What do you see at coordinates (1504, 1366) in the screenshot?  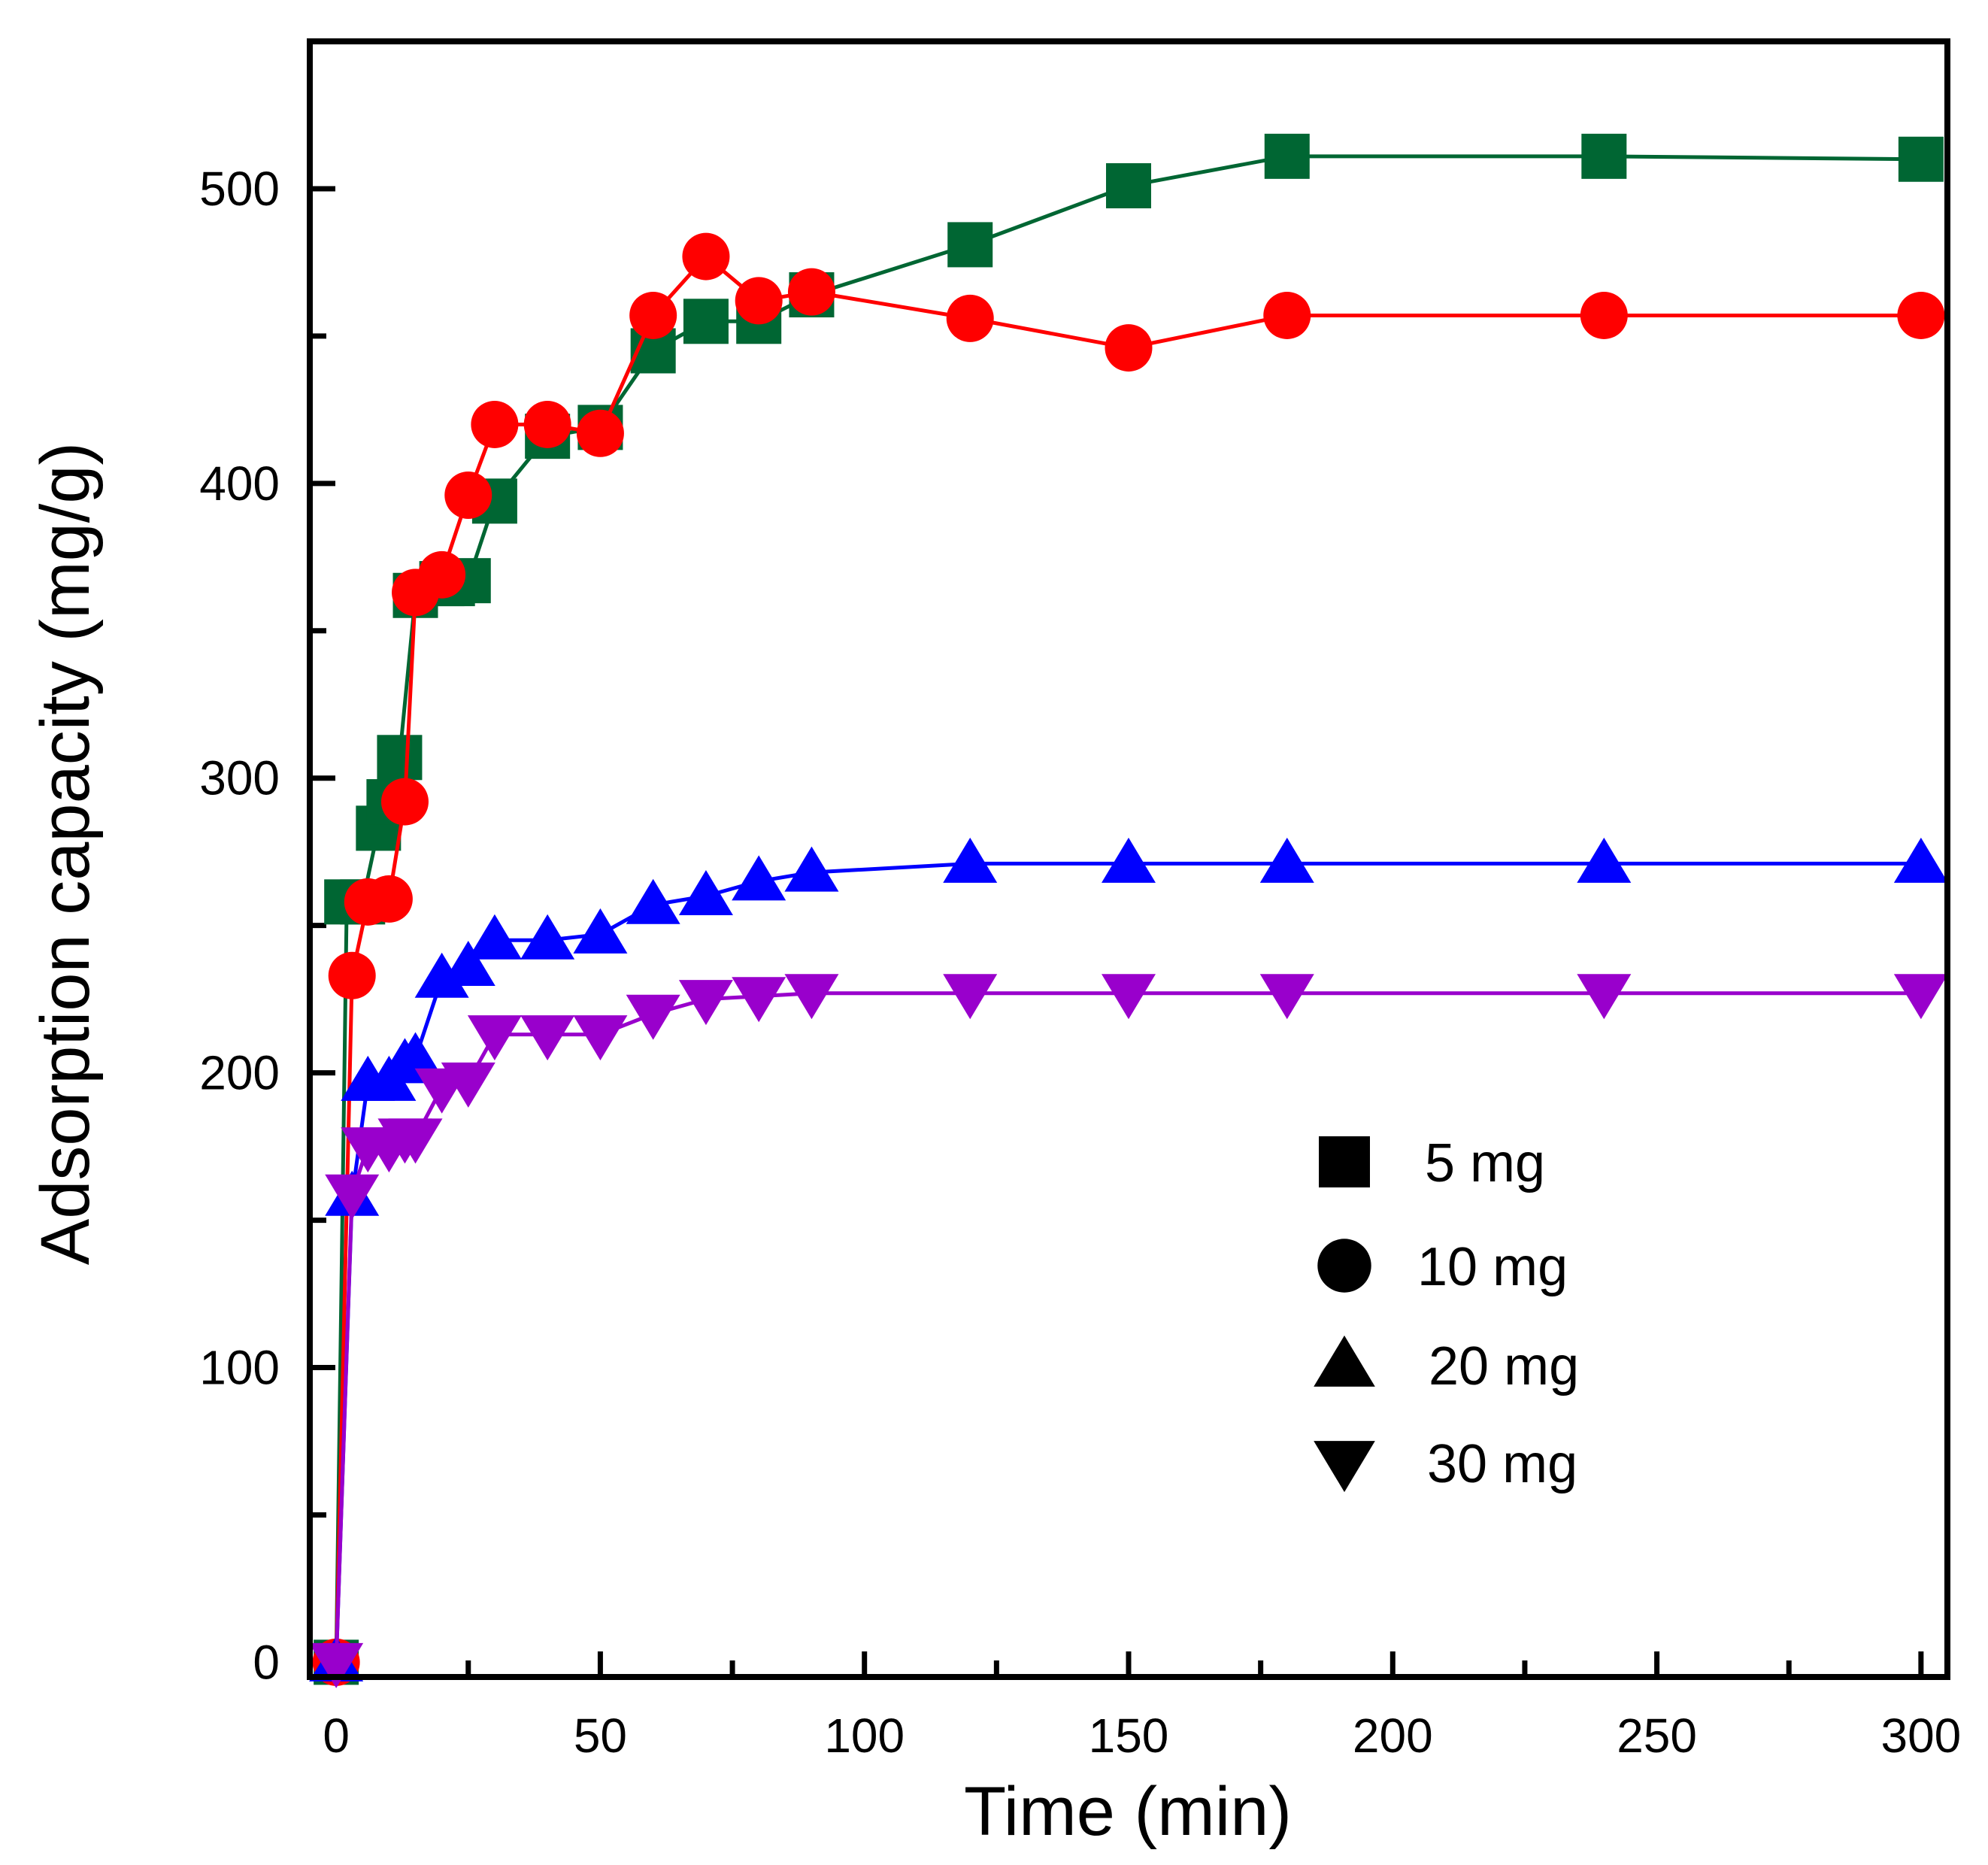 I see `legend-label: 20 mg` at bounding box center [1504, 1366].